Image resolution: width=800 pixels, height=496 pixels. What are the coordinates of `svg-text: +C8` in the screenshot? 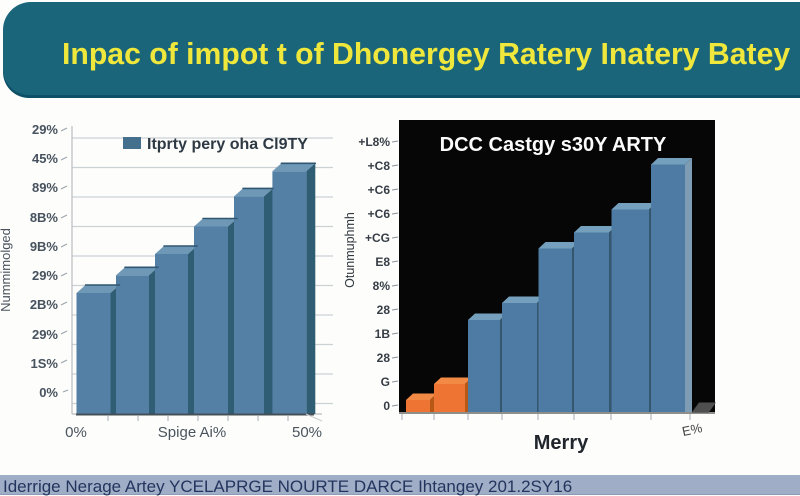 It's located at (379, 166).